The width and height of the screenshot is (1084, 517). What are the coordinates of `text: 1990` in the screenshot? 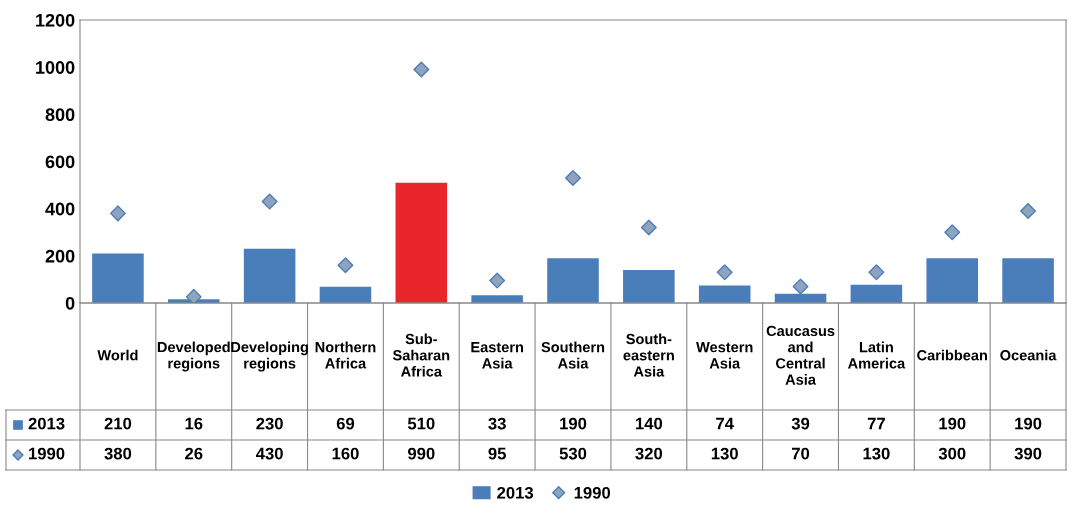 It's located at (592, 492).